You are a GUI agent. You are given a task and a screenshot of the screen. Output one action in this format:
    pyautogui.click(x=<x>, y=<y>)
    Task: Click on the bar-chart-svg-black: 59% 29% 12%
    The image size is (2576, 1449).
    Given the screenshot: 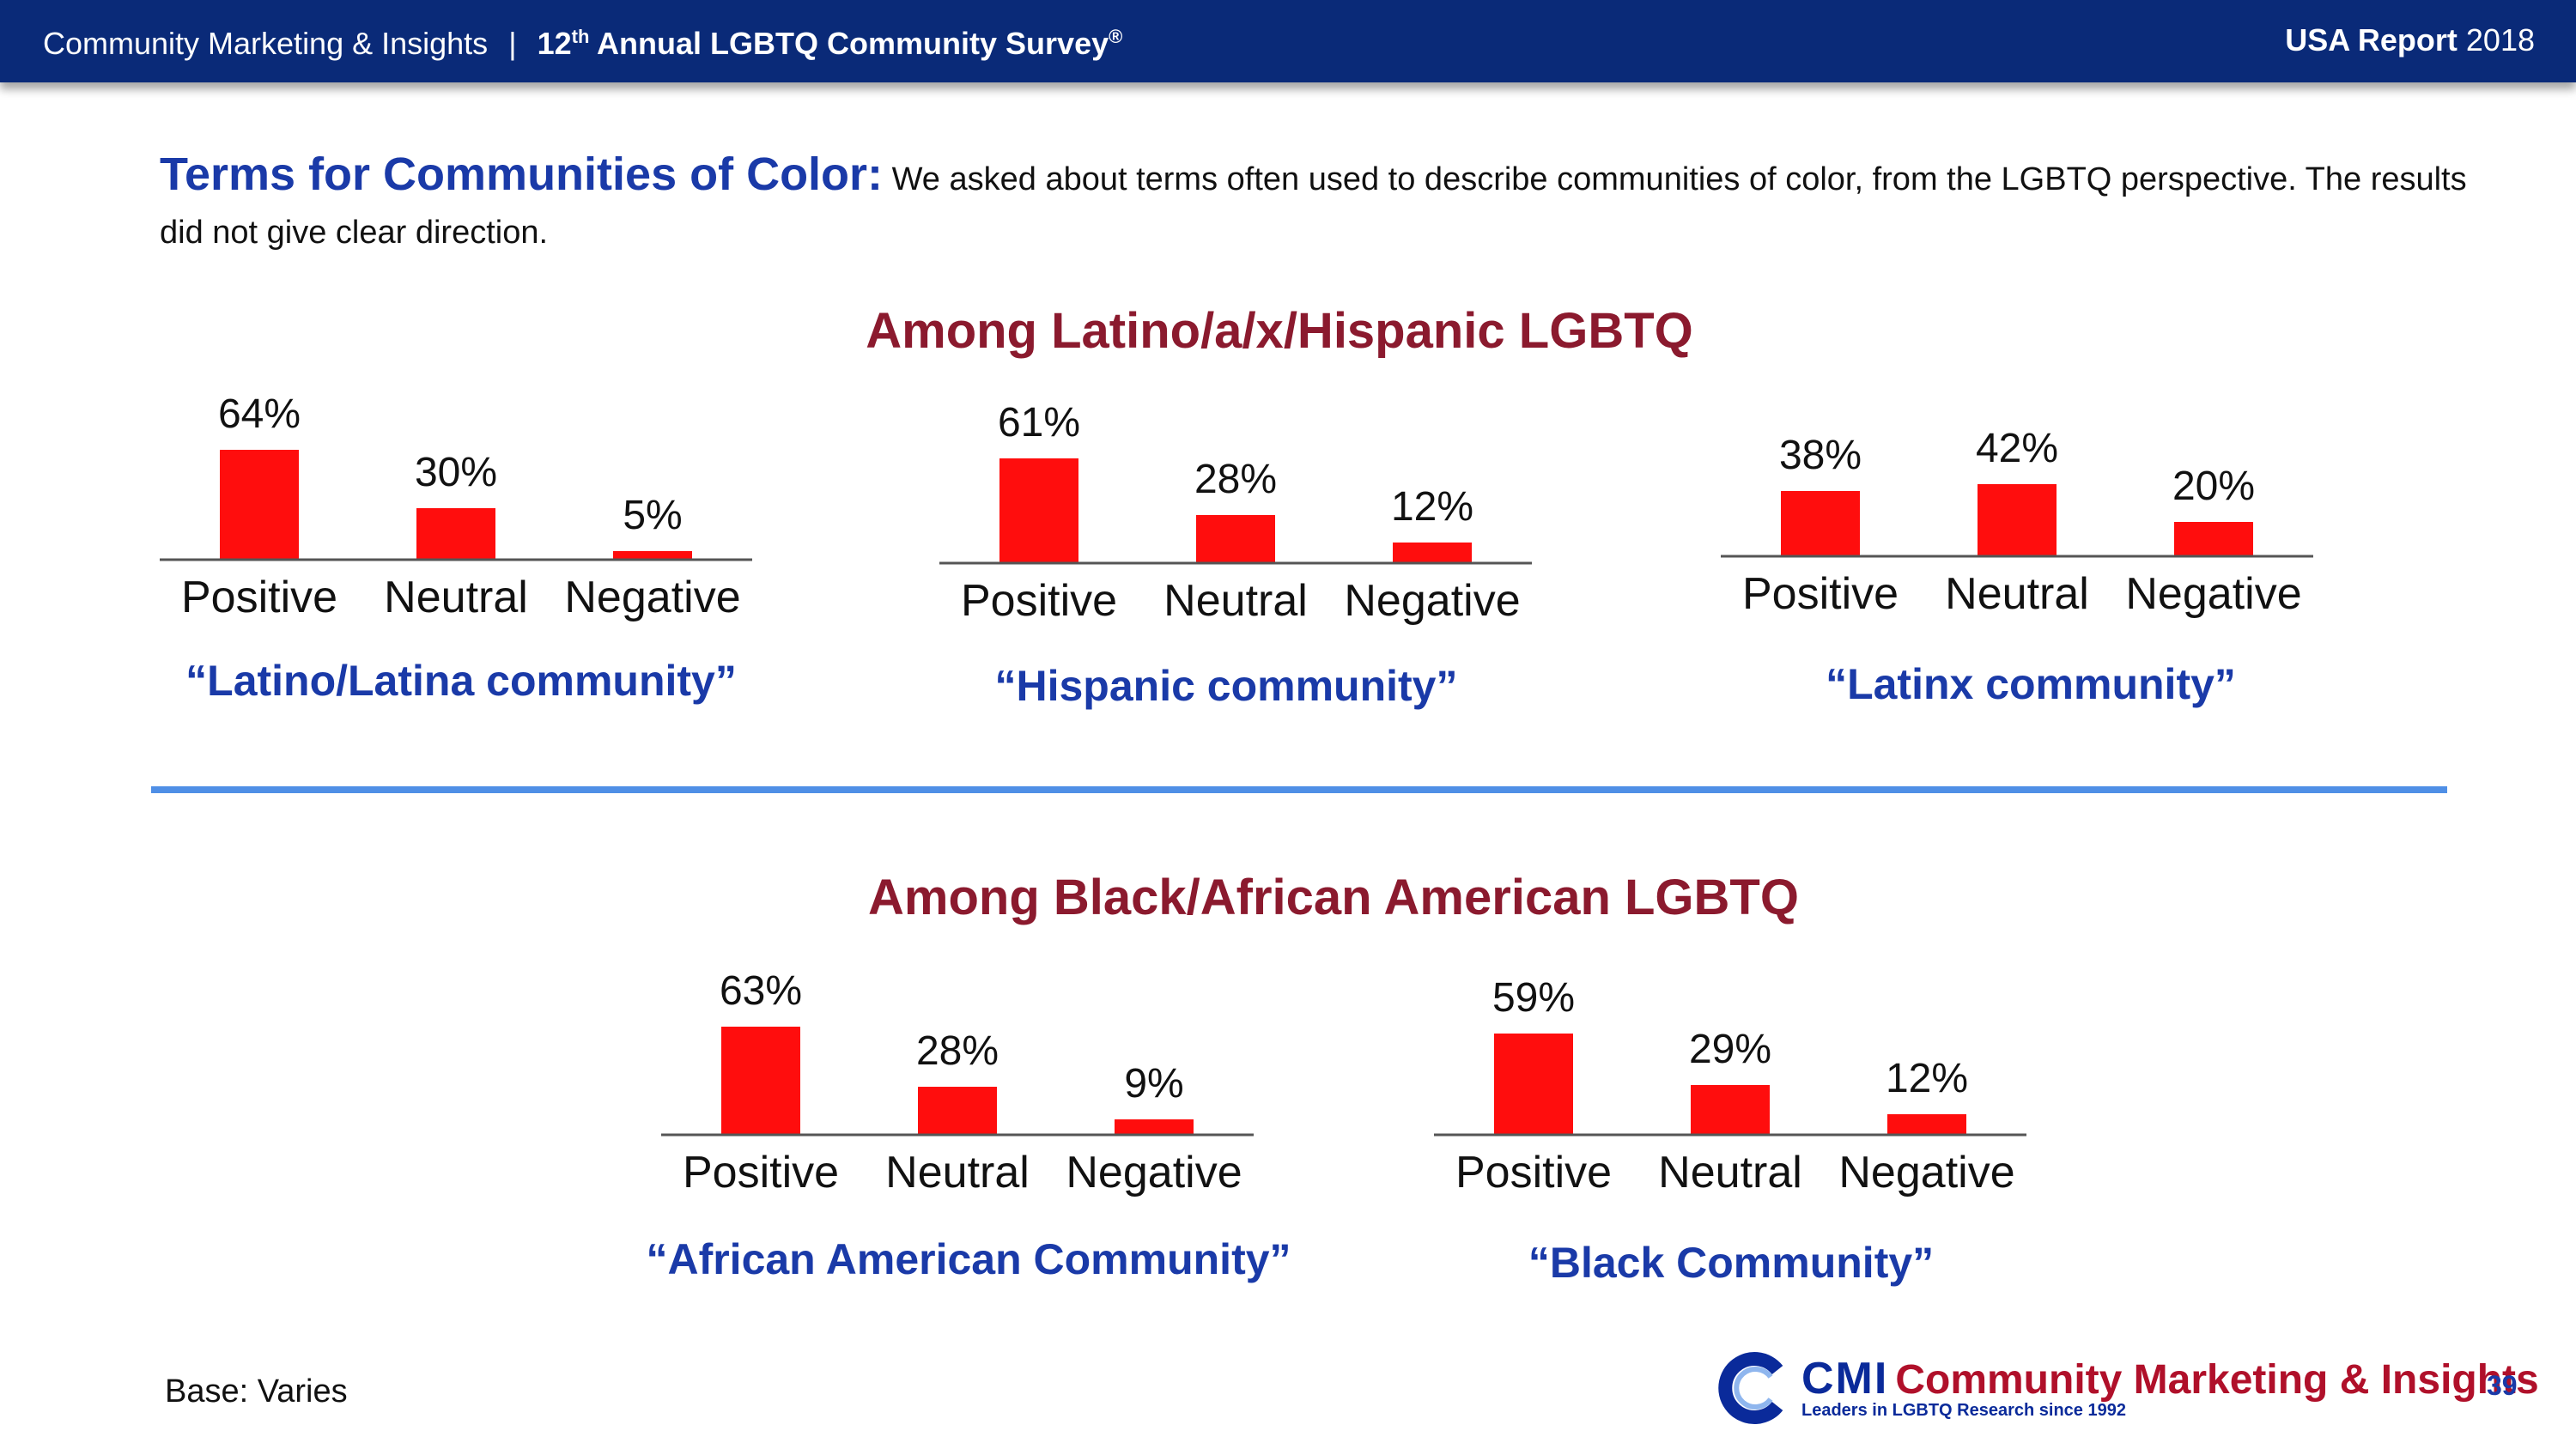 What is the action you would take?
    pyautogui.click(x=1730, y=1056)
    